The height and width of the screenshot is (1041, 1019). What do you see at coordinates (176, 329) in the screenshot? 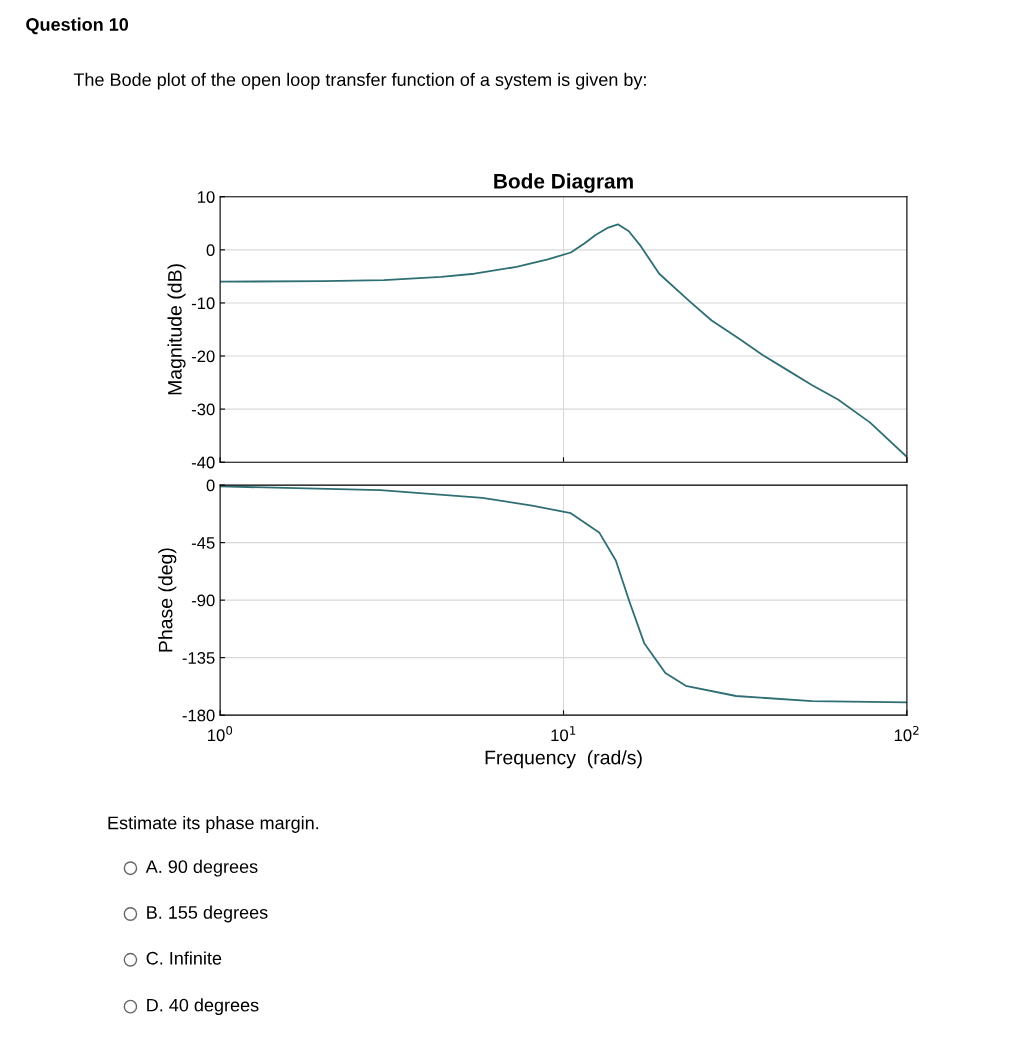
I see `y-axis-title: Magnitude (dB)` at bounding box center [176, 329].